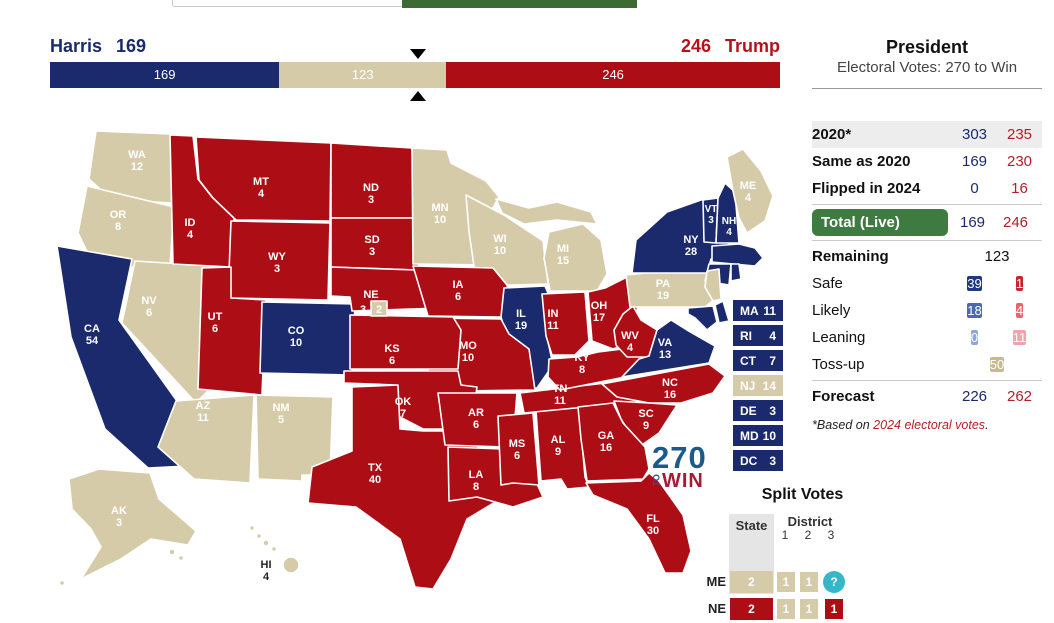 The width and height of the screenshot is (1054, 623). Describe the element at coordinates (974, 396) in the screenshot. I see `row-forecast-dem: 226` at that location.